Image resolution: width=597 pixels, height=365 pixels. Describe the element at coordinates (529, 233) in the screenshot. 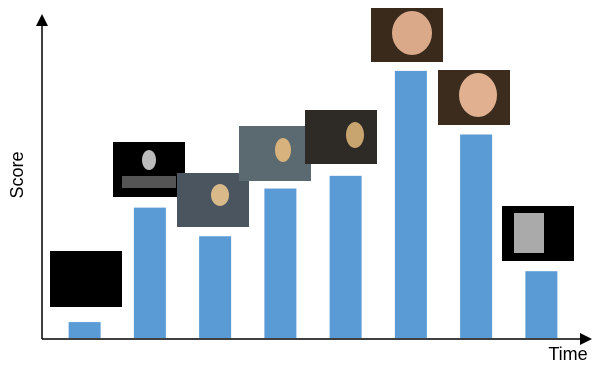

I see `thumbnail-scene` at that location.